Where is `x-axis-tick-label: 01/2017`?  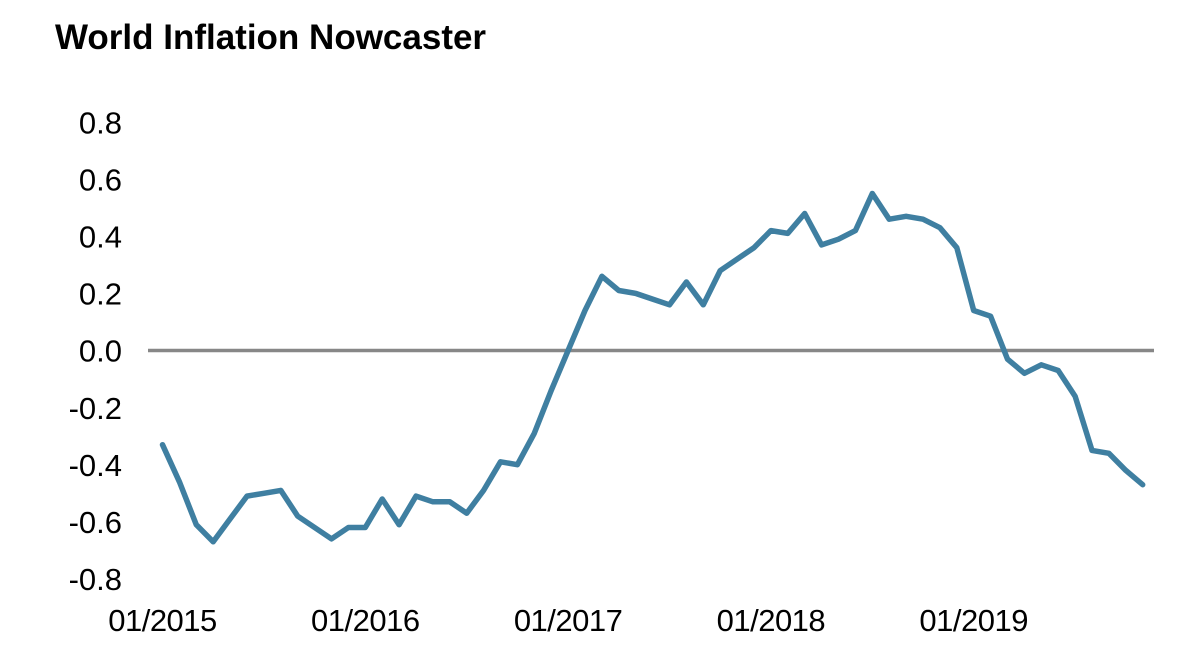 x-axis-tick-label: 01/2017 is located at coordinates (568, 620).